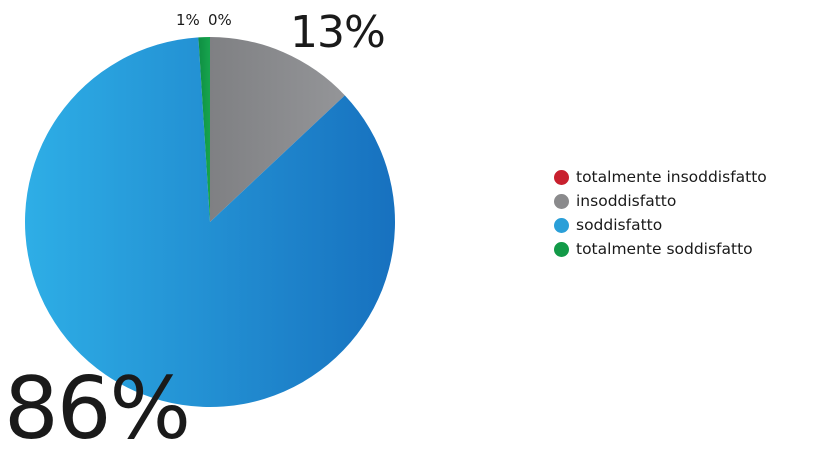 The height and width of the screenshot is (449, 816). What do you see at coordinates (561, 201) in the screenshot?
I see `legend-swatch-insoddisfatto` at bounding box center [561, 201].